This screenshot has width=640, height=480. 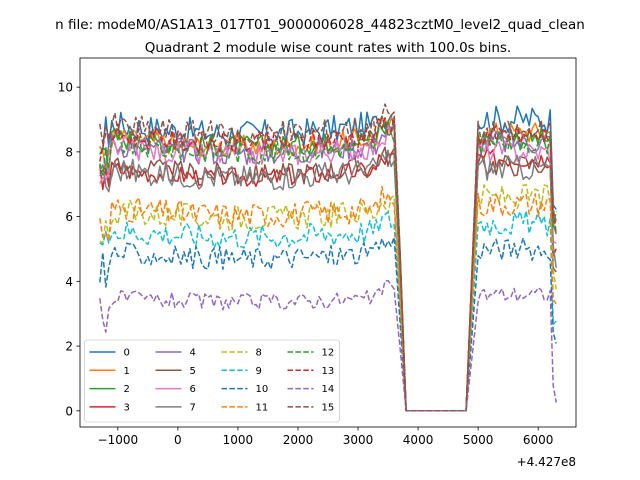 What do you see at coordinates (193, 353) in the screenshot?
I see `legend-label-4: 4` at bounding box center [193, 353].